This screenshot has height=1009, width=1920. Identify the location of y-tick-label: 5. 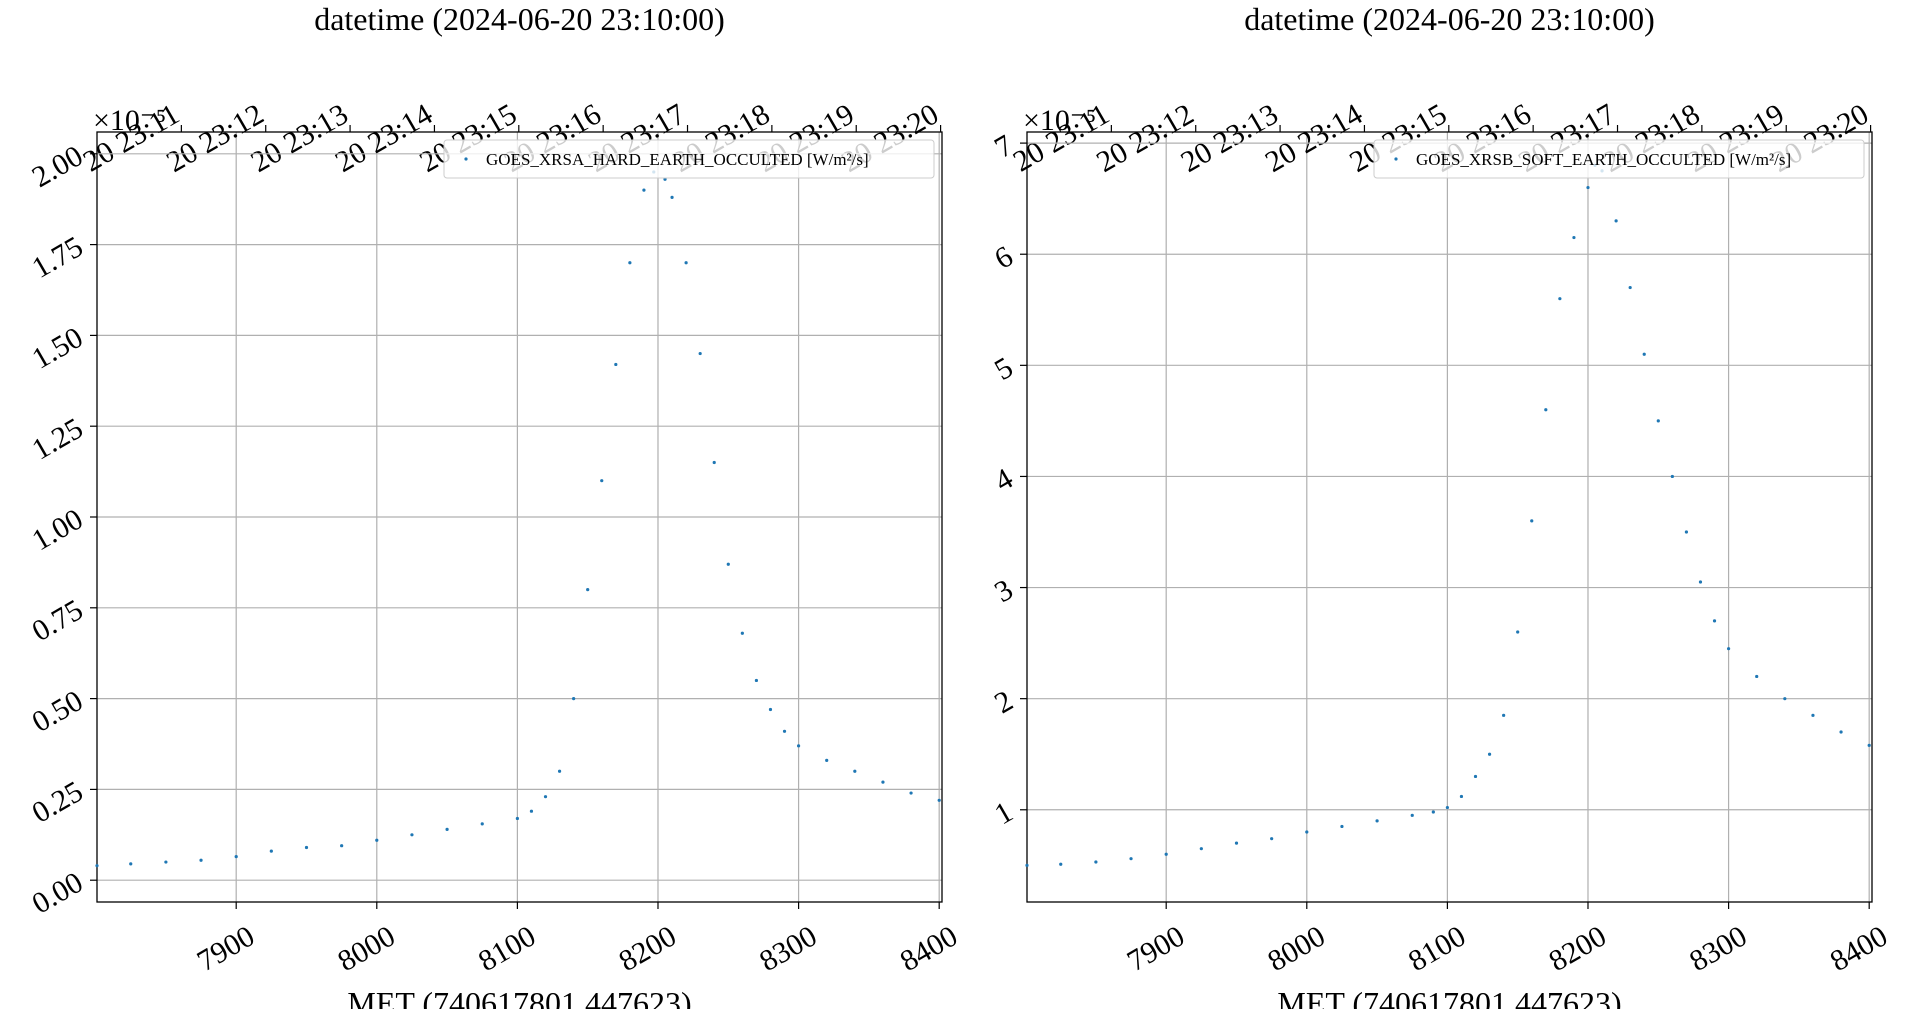
(1003, 369).